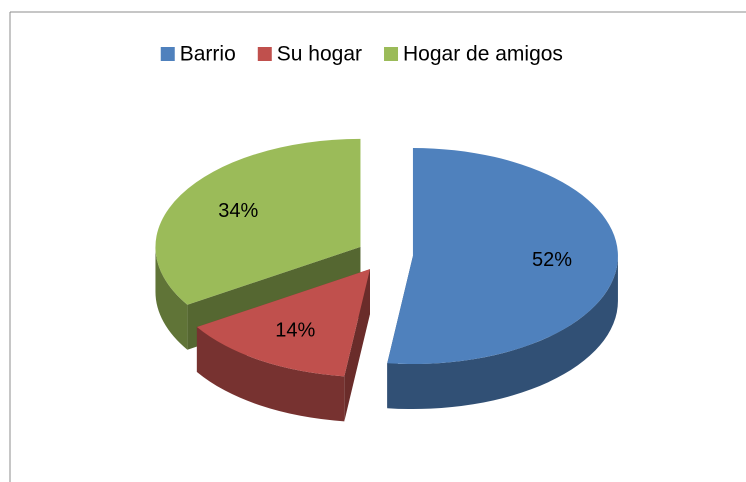 Image resolution: width=746 pixels, height=482 pixels. What do you see at coordinates (295, 330) in the screenshot?
I see `data-label: 14%` at bounding box center [295, 330].